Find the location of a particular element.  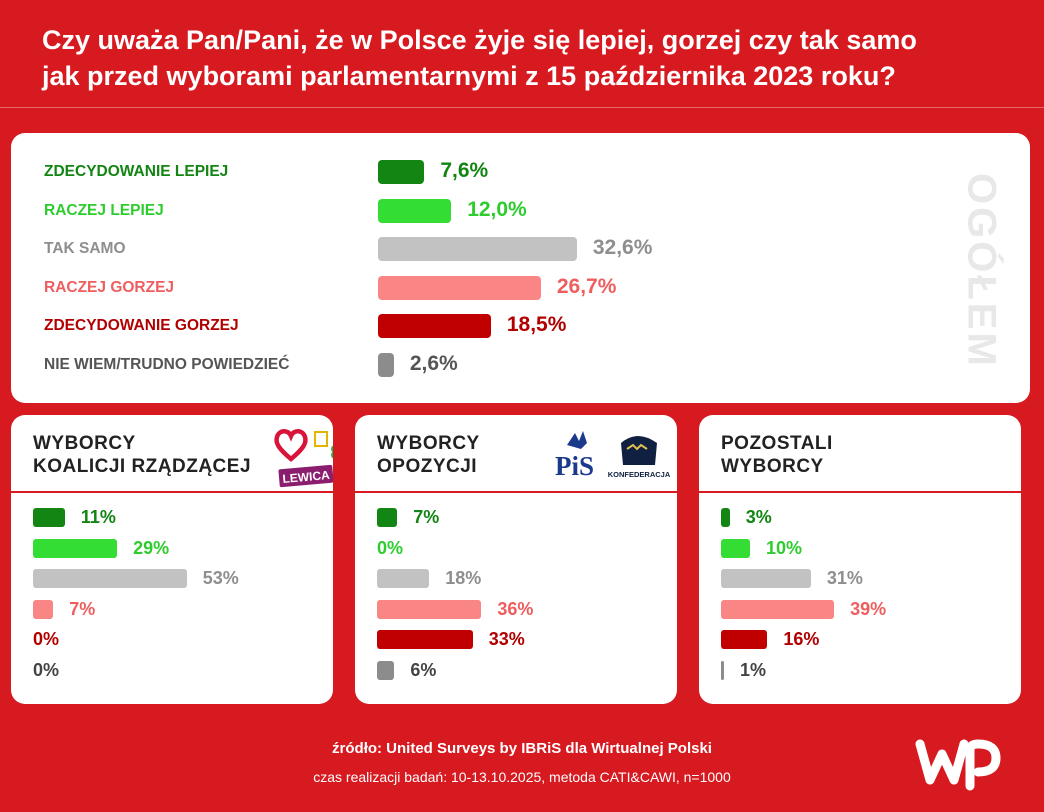

overall-category-label: NIE WIEM/TRUDNO POWIEDZIEĆ is located at coordinates (167, 364).